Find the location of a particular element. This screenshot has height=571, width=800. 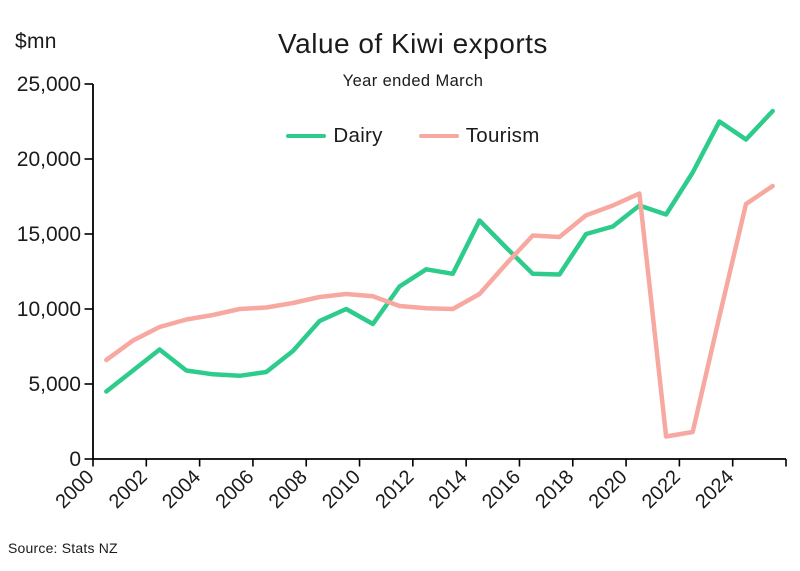

x-axis-tick-label: 2020 is located at coordinates (608, 489).